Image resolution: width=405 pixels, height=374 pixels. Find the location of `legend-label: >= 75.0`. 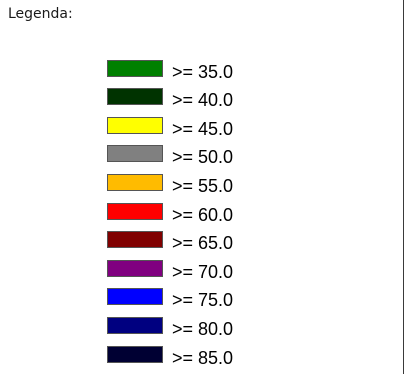

legend-label: >= 75.0 is located at coordinates (203, 300).